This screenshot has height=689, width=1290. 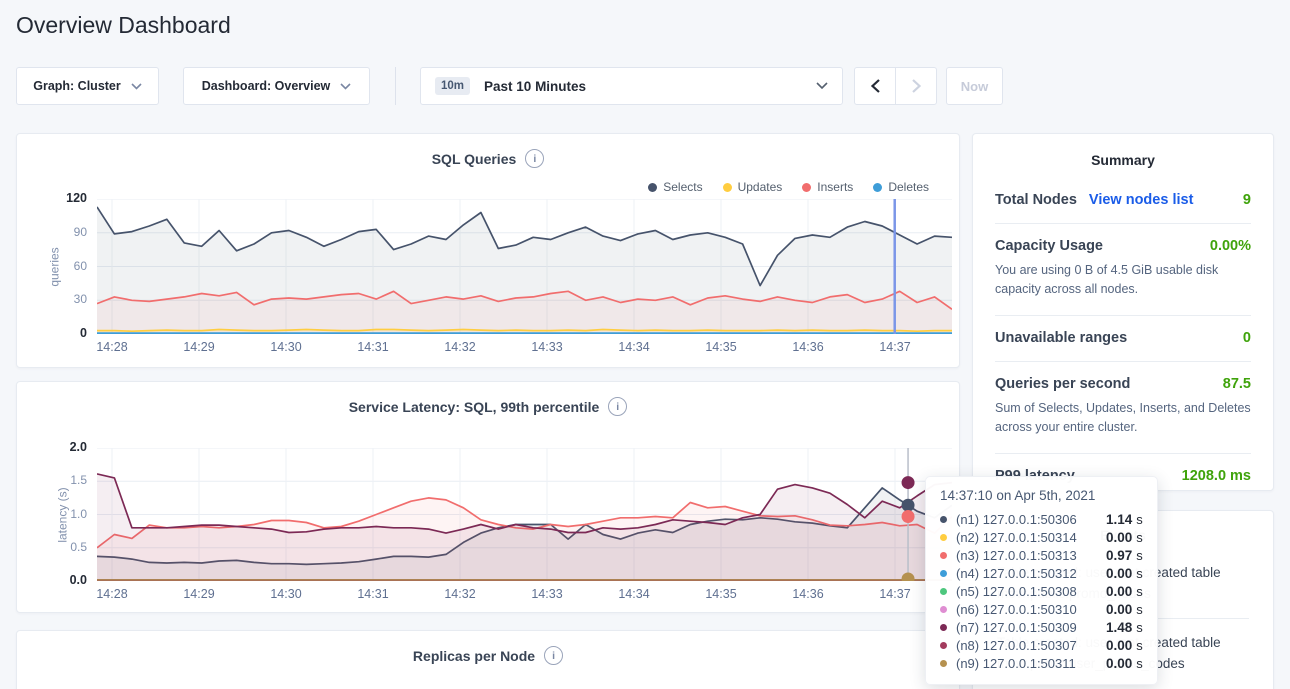 I want to click on y-tick: 1.5, so click(x=78, y=480).